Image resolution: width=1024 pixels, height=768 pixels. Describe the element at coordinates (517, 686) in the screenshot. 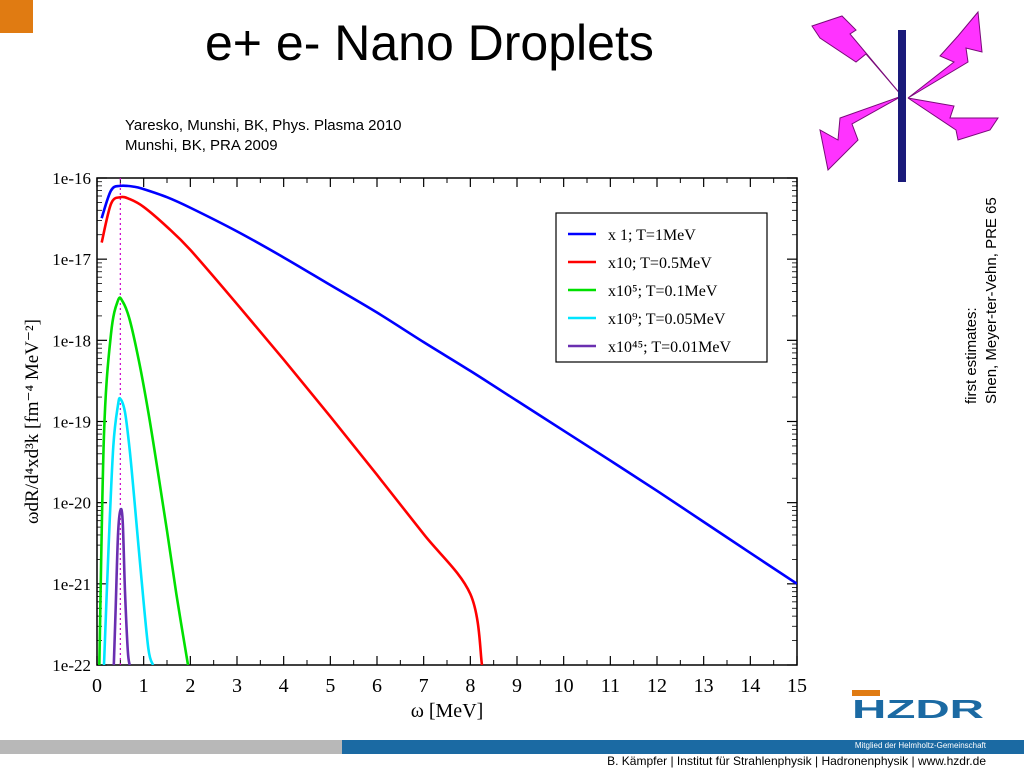

I see `x-tick-label: 9` at that location.